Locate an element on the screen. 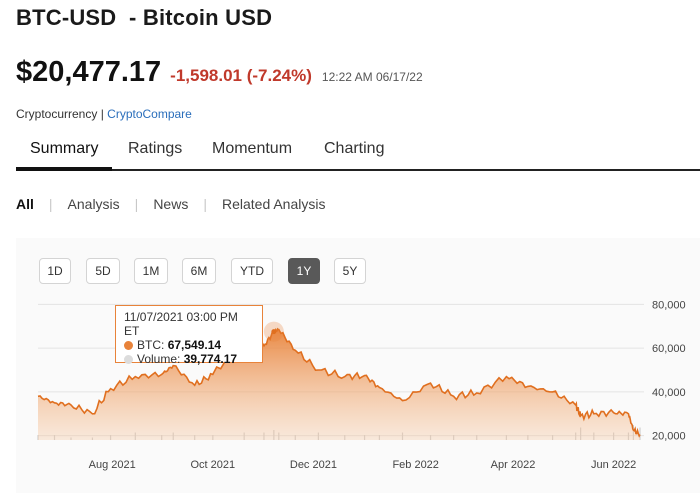 The width and height of the screenshot is (700, 493). page-title: BTC-USD - Bitcoin USD is located at coordinates (144, 17).